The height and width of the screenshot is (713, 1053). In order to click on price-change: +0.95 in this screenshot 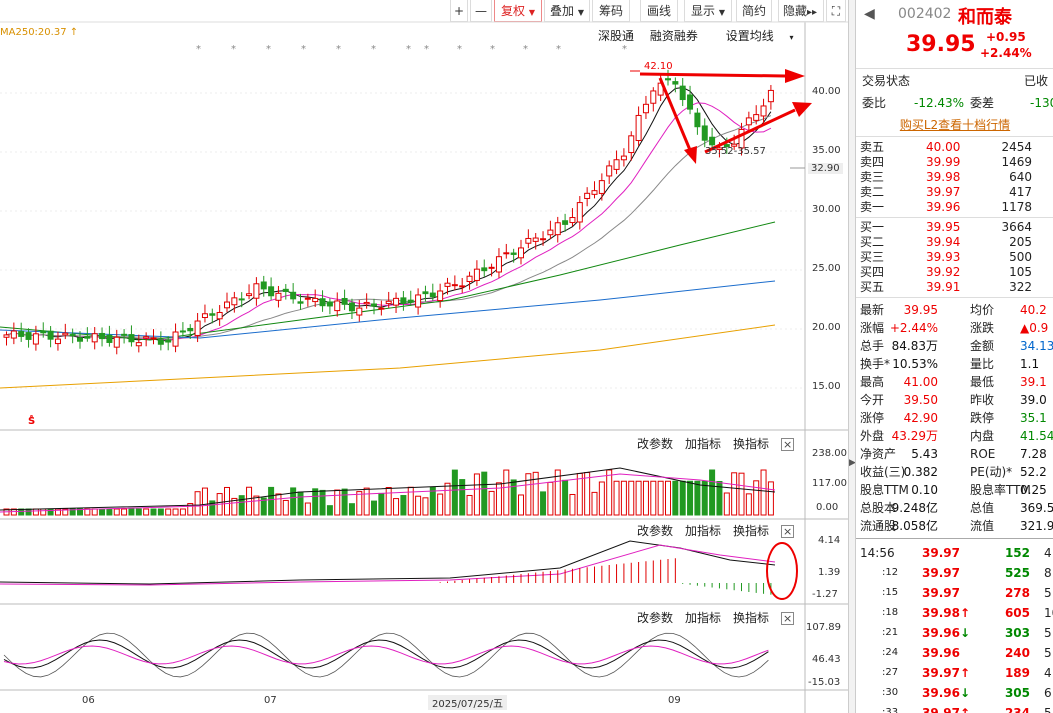, I will do `click(1006, 37)`.